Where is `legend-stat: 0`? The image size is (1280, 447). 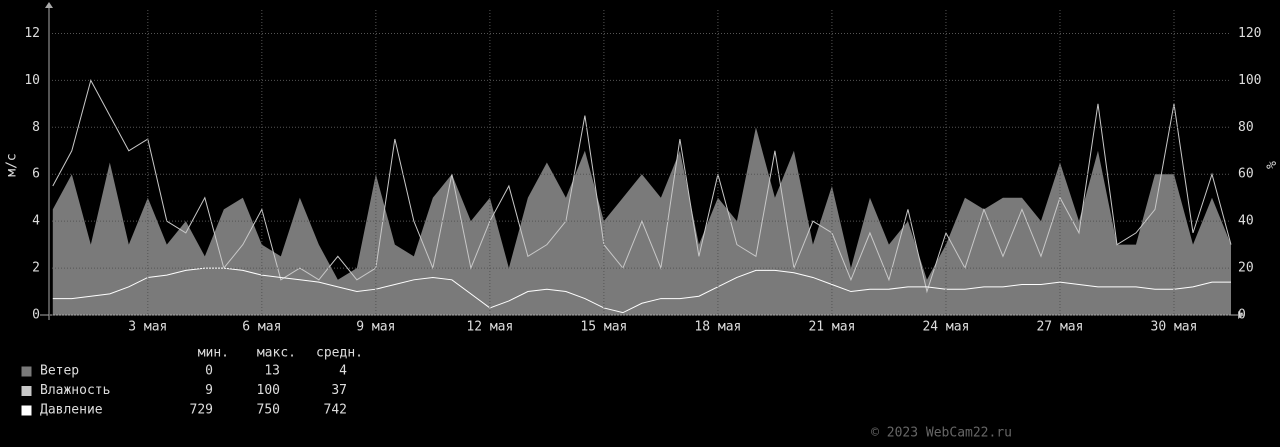 legend-stat: 0 is located at coordinates (209, 371).